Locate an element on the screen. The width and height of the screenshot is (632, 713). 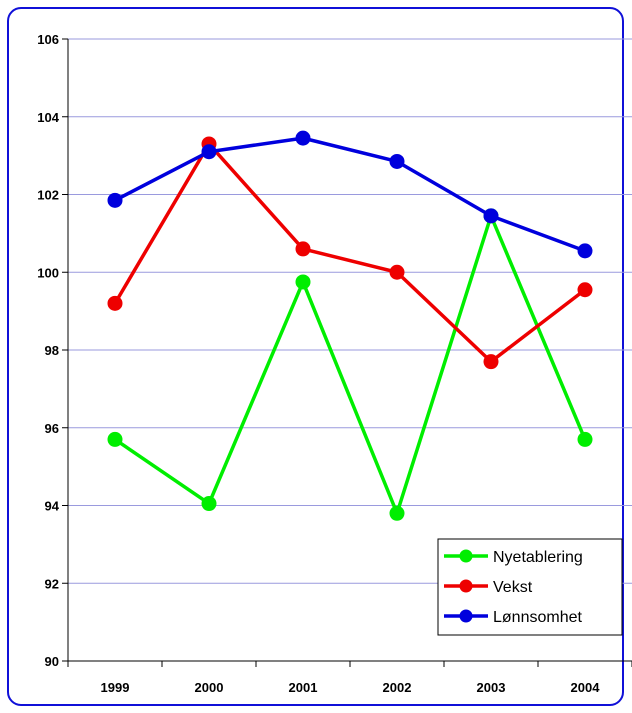
legend: Nyetablering Vekst Lønnsomhet is located at coordinates (530, 587).